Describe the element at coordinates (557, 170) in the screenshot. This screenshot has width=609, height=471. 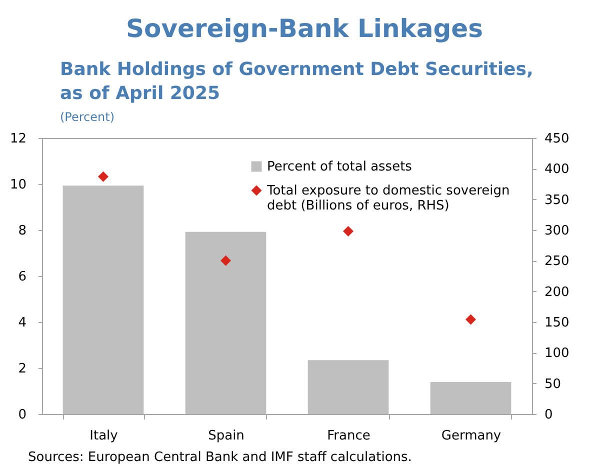
I see `y2-tick-label: 400` at that location.